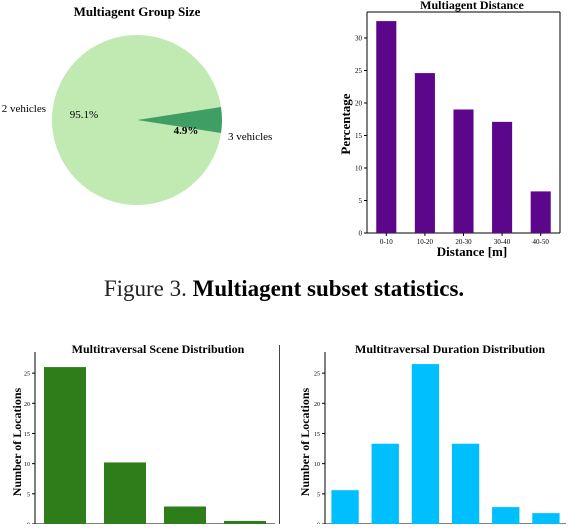 The image size is (568, 529). What do you see at coordinates (305, 441) in the screenshot?
I see `duration-y-axis-label: Number of Locations` at bounding box center [305, 441].